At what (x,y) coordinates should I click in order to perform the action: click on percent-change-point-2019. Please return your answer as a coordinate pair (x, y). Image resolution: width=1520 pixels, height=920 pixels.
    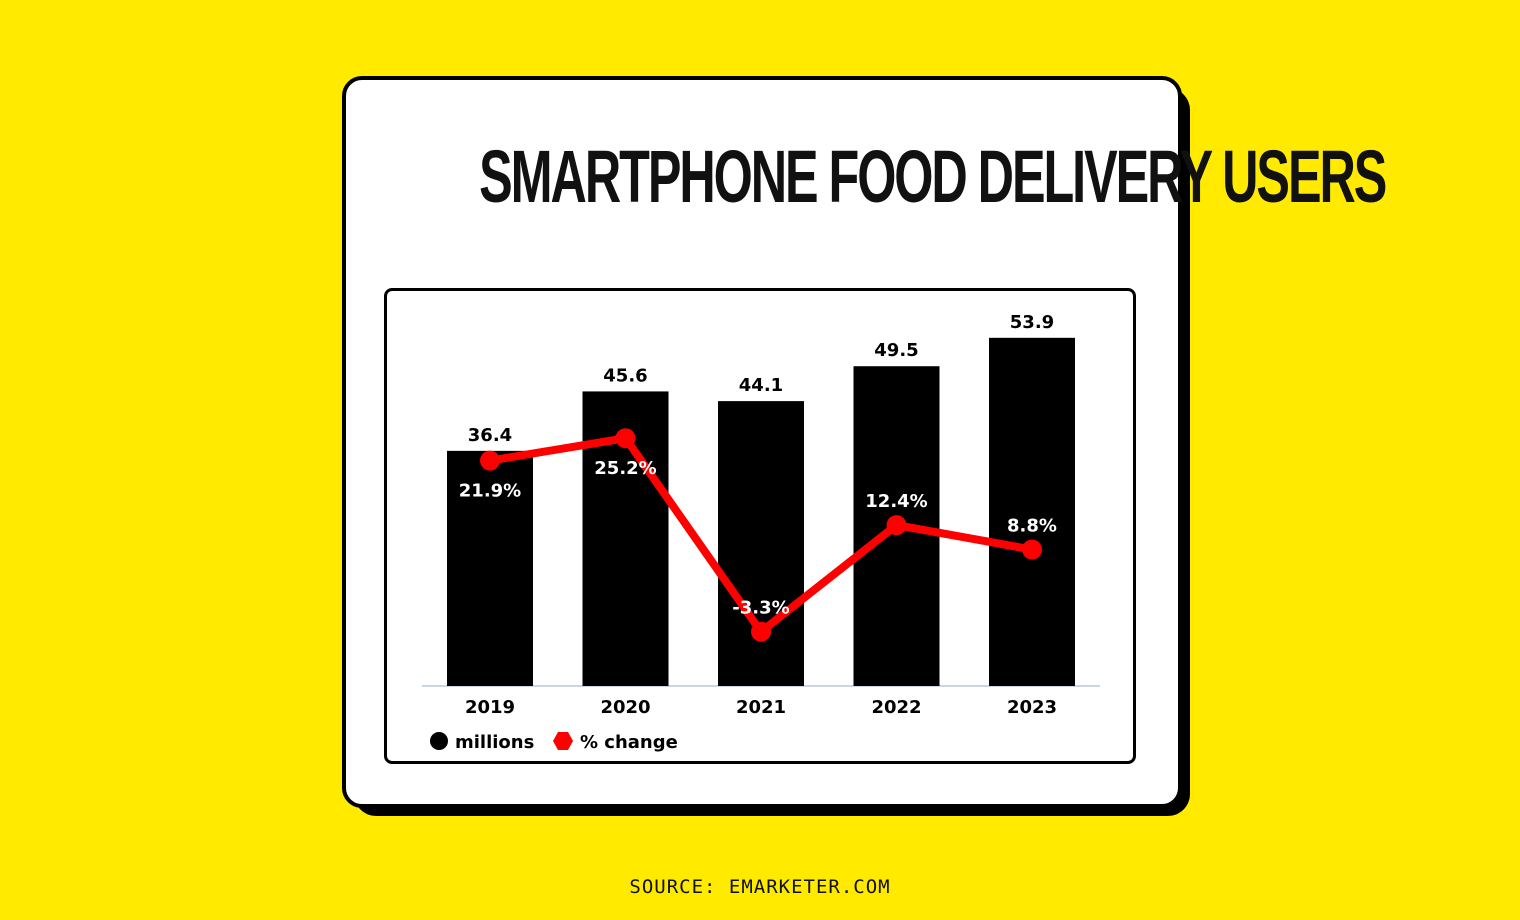
    Looking at the image, I should click on (490, 460).